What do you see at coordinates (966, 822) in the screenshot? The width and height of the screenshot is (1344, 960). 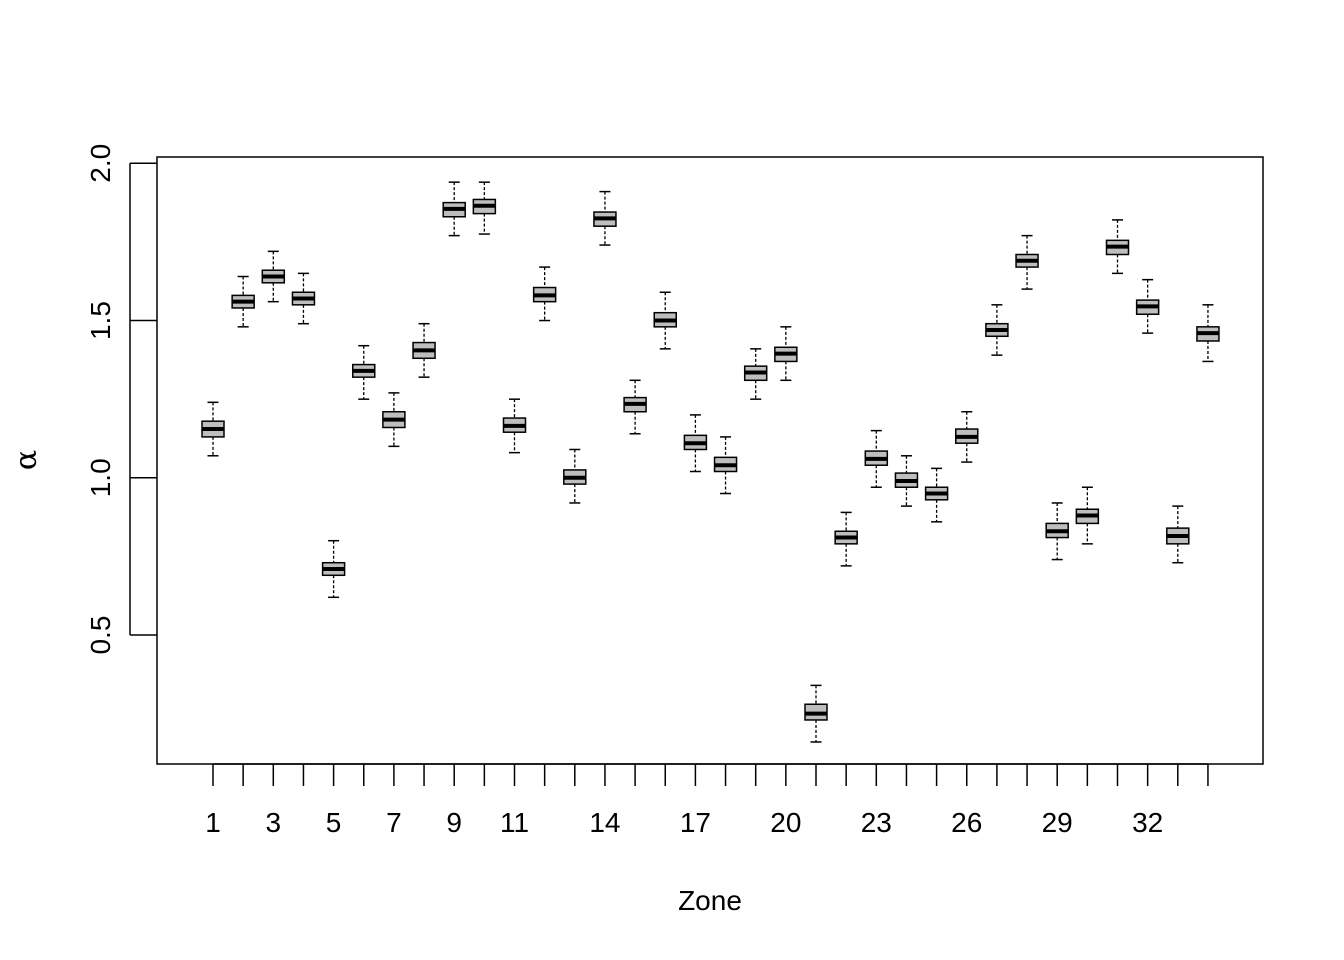 I see `x-tick-label: 26` at bounding box center [966, 822].